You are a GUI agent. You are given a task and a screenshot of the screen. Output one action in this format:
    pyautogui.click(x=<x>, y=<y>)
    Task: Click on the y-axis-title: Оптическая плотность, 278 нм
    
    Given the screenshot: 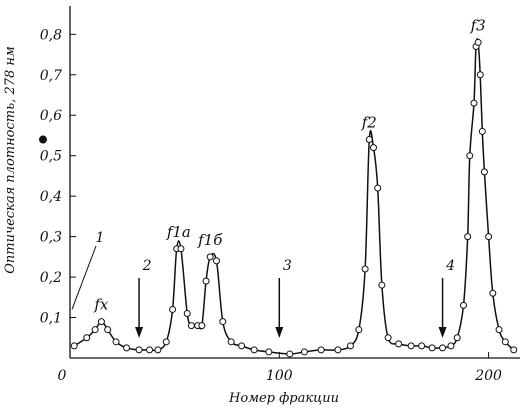 What is the action you would take?
    pyautogui.click(x=10, y=159)
    